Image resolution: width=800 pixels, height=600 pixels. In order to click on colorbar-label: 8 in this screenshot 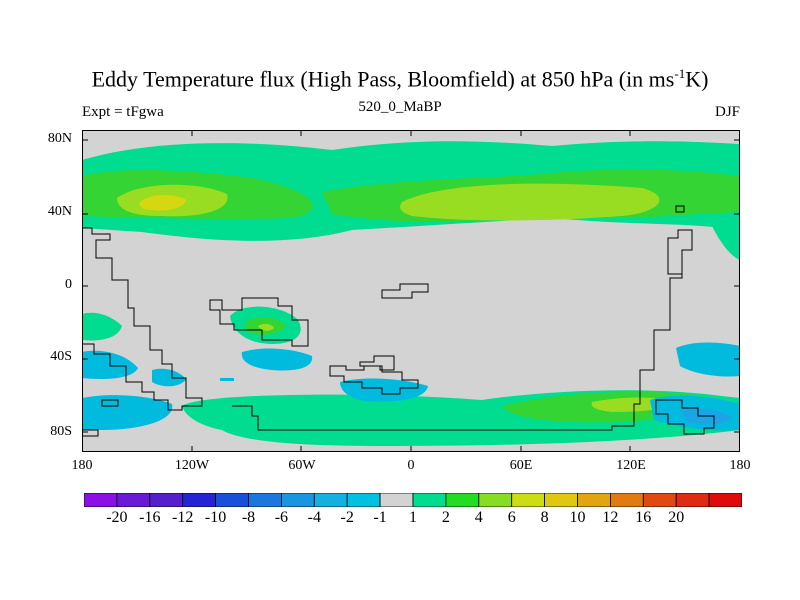, I will do `click(544, 517)`.